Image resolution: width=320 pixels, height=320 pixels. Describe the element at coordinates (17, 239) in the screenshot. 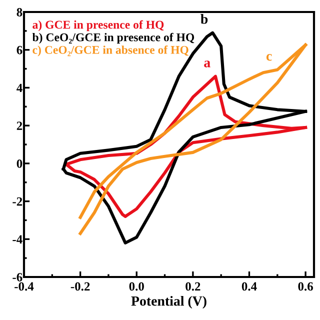

I see `y-tick-label: -4` at that location.